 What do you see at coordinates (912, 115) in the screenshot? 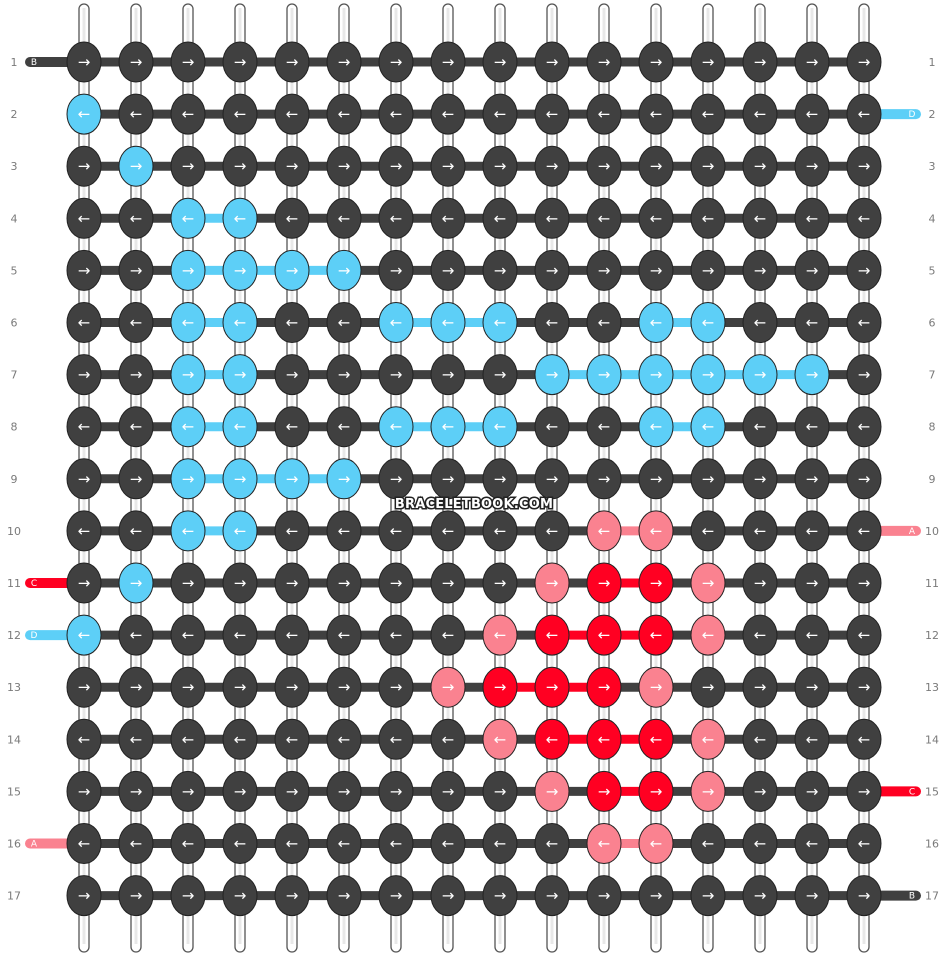
I see `strand-end-label: D` at bounding box center [912, 115].